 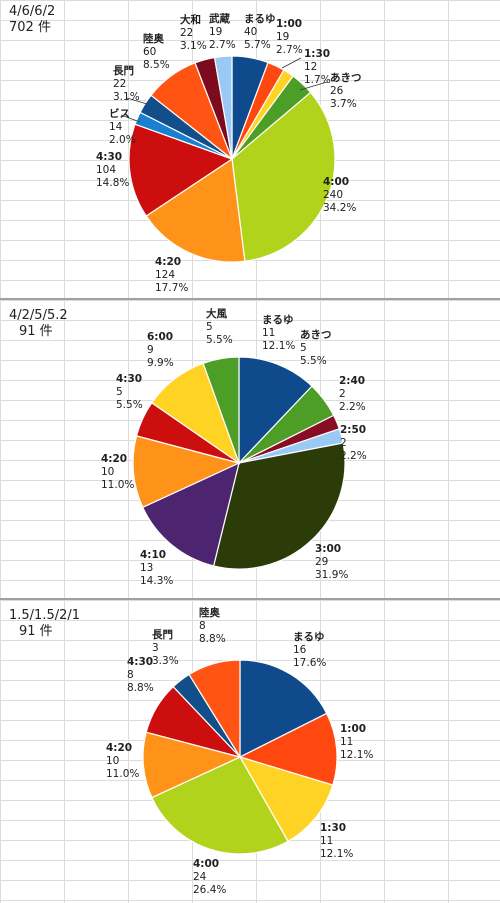 What do you see at coordinates (209, 877) in the screenshot?
I see `slice-label: 4:00 24 26.4%` at bounding box center [209, 877].